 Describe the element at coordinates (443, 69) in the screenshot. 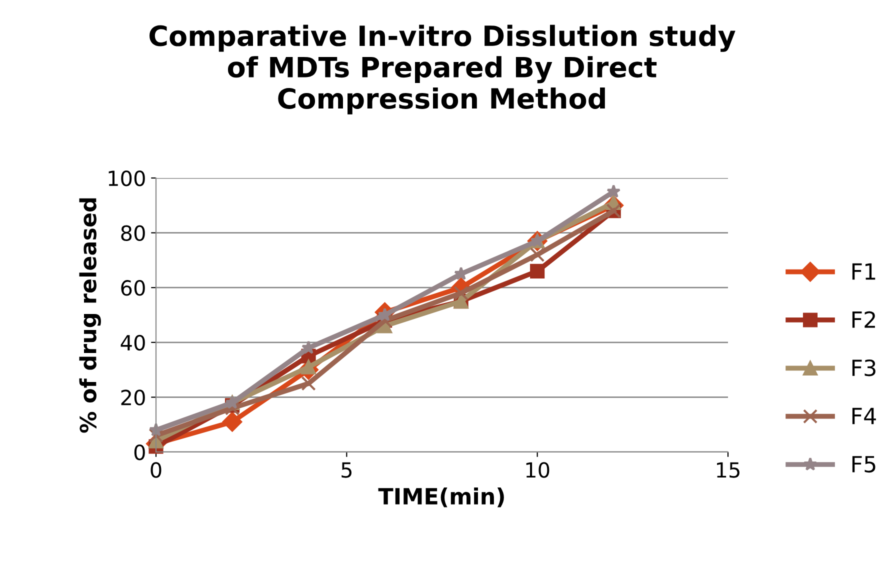

I see `chart-title: Comparative In-vitro Disslution study of MDTs Prepared By Direct Compression Method` at that location.